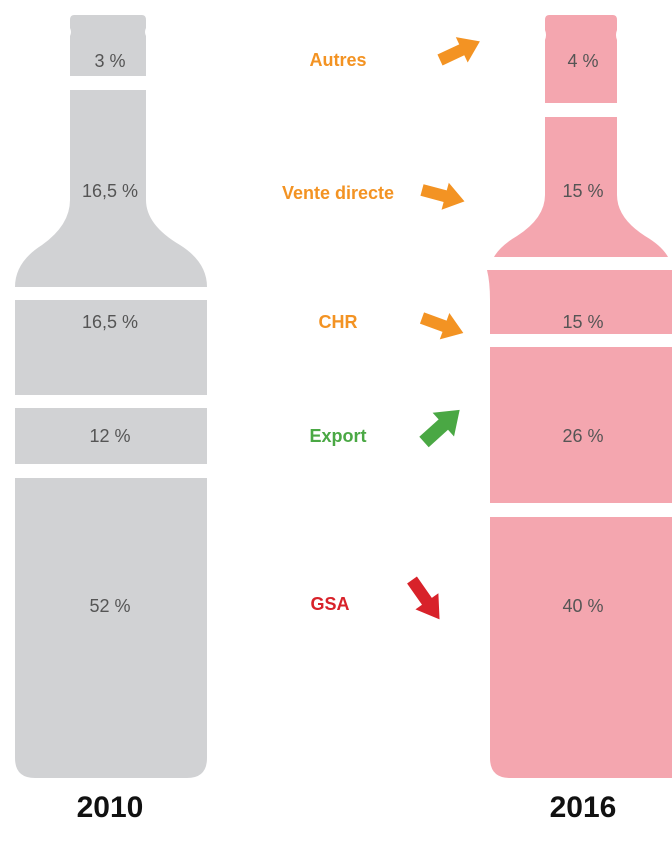 The height and width of the screenshot is (848, 672). Describe the element at coordinates (337, 436) in the screenshot. I see `channel-label: Export` at that location.